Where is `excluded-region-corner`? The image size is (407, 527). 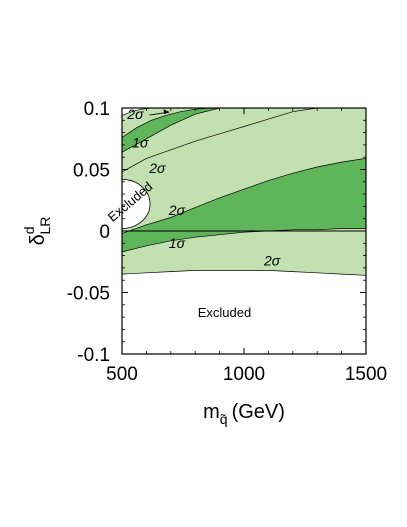
excluded-region-corner is located at coordinates (137, 112).